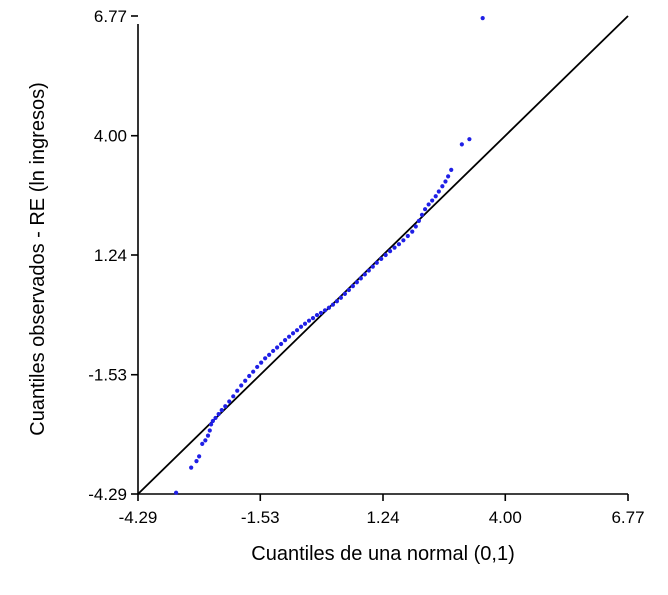 The height and width of the screenshot is (595, 668). I want to click on x-tick-label: 1.24, so click(382, 517).